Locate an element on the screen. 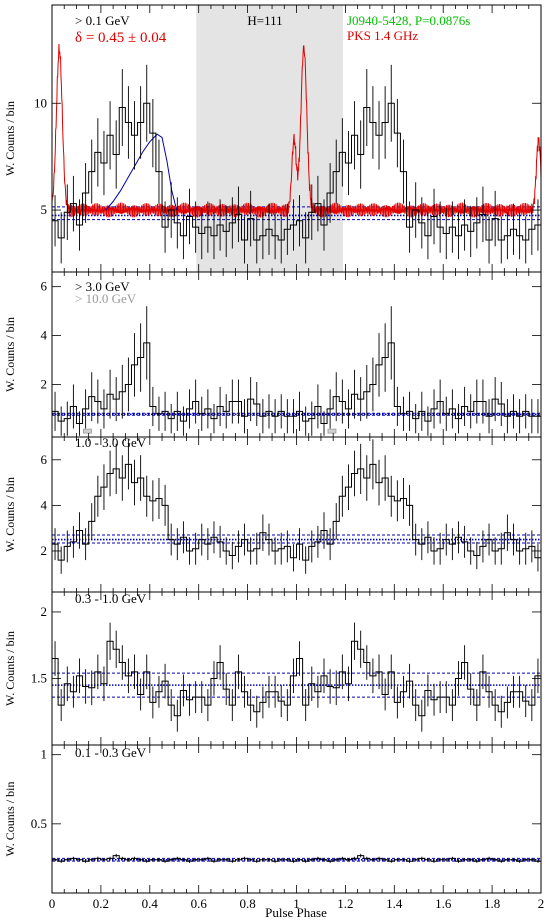  model-curve is located at coordinates (141, 172).